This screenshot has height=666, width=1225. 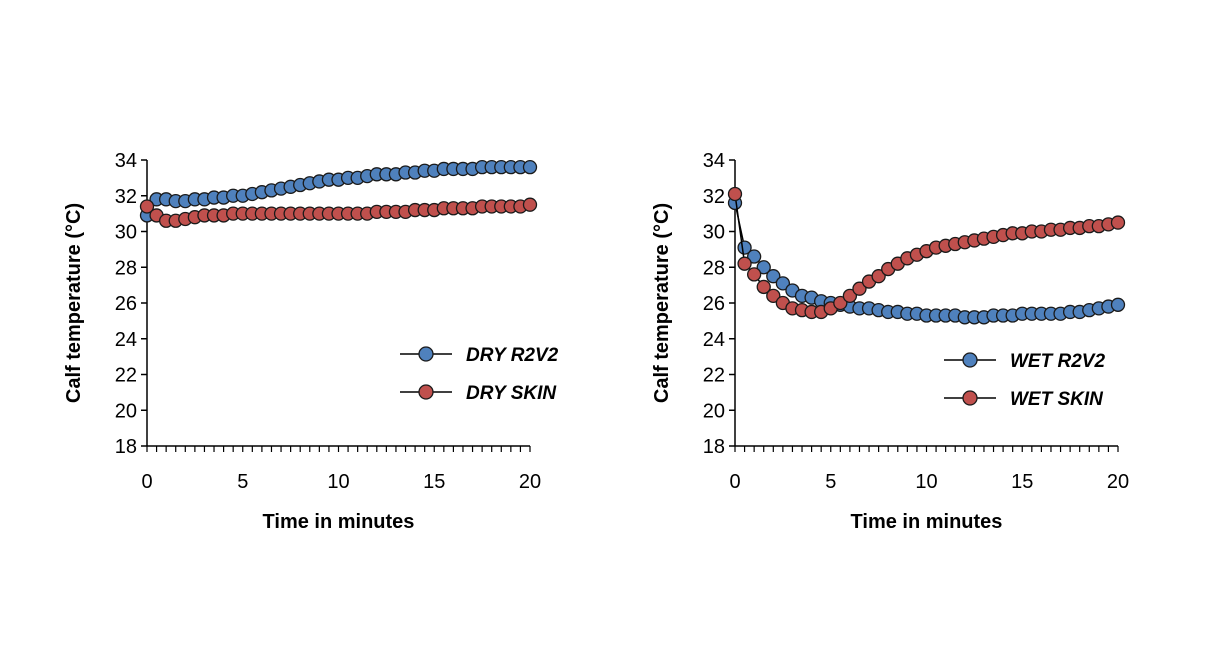 I want to click on legend-label: DRY R2V2, so click(x=512, y=355).